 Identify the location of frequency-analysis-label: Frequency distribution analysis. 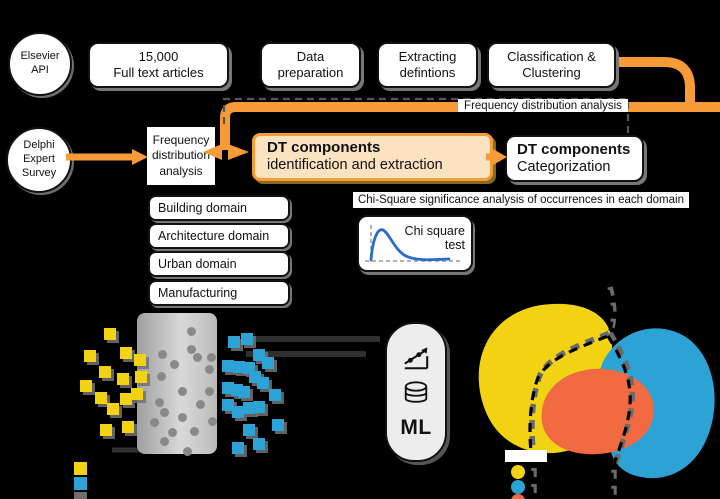
(181, 155).